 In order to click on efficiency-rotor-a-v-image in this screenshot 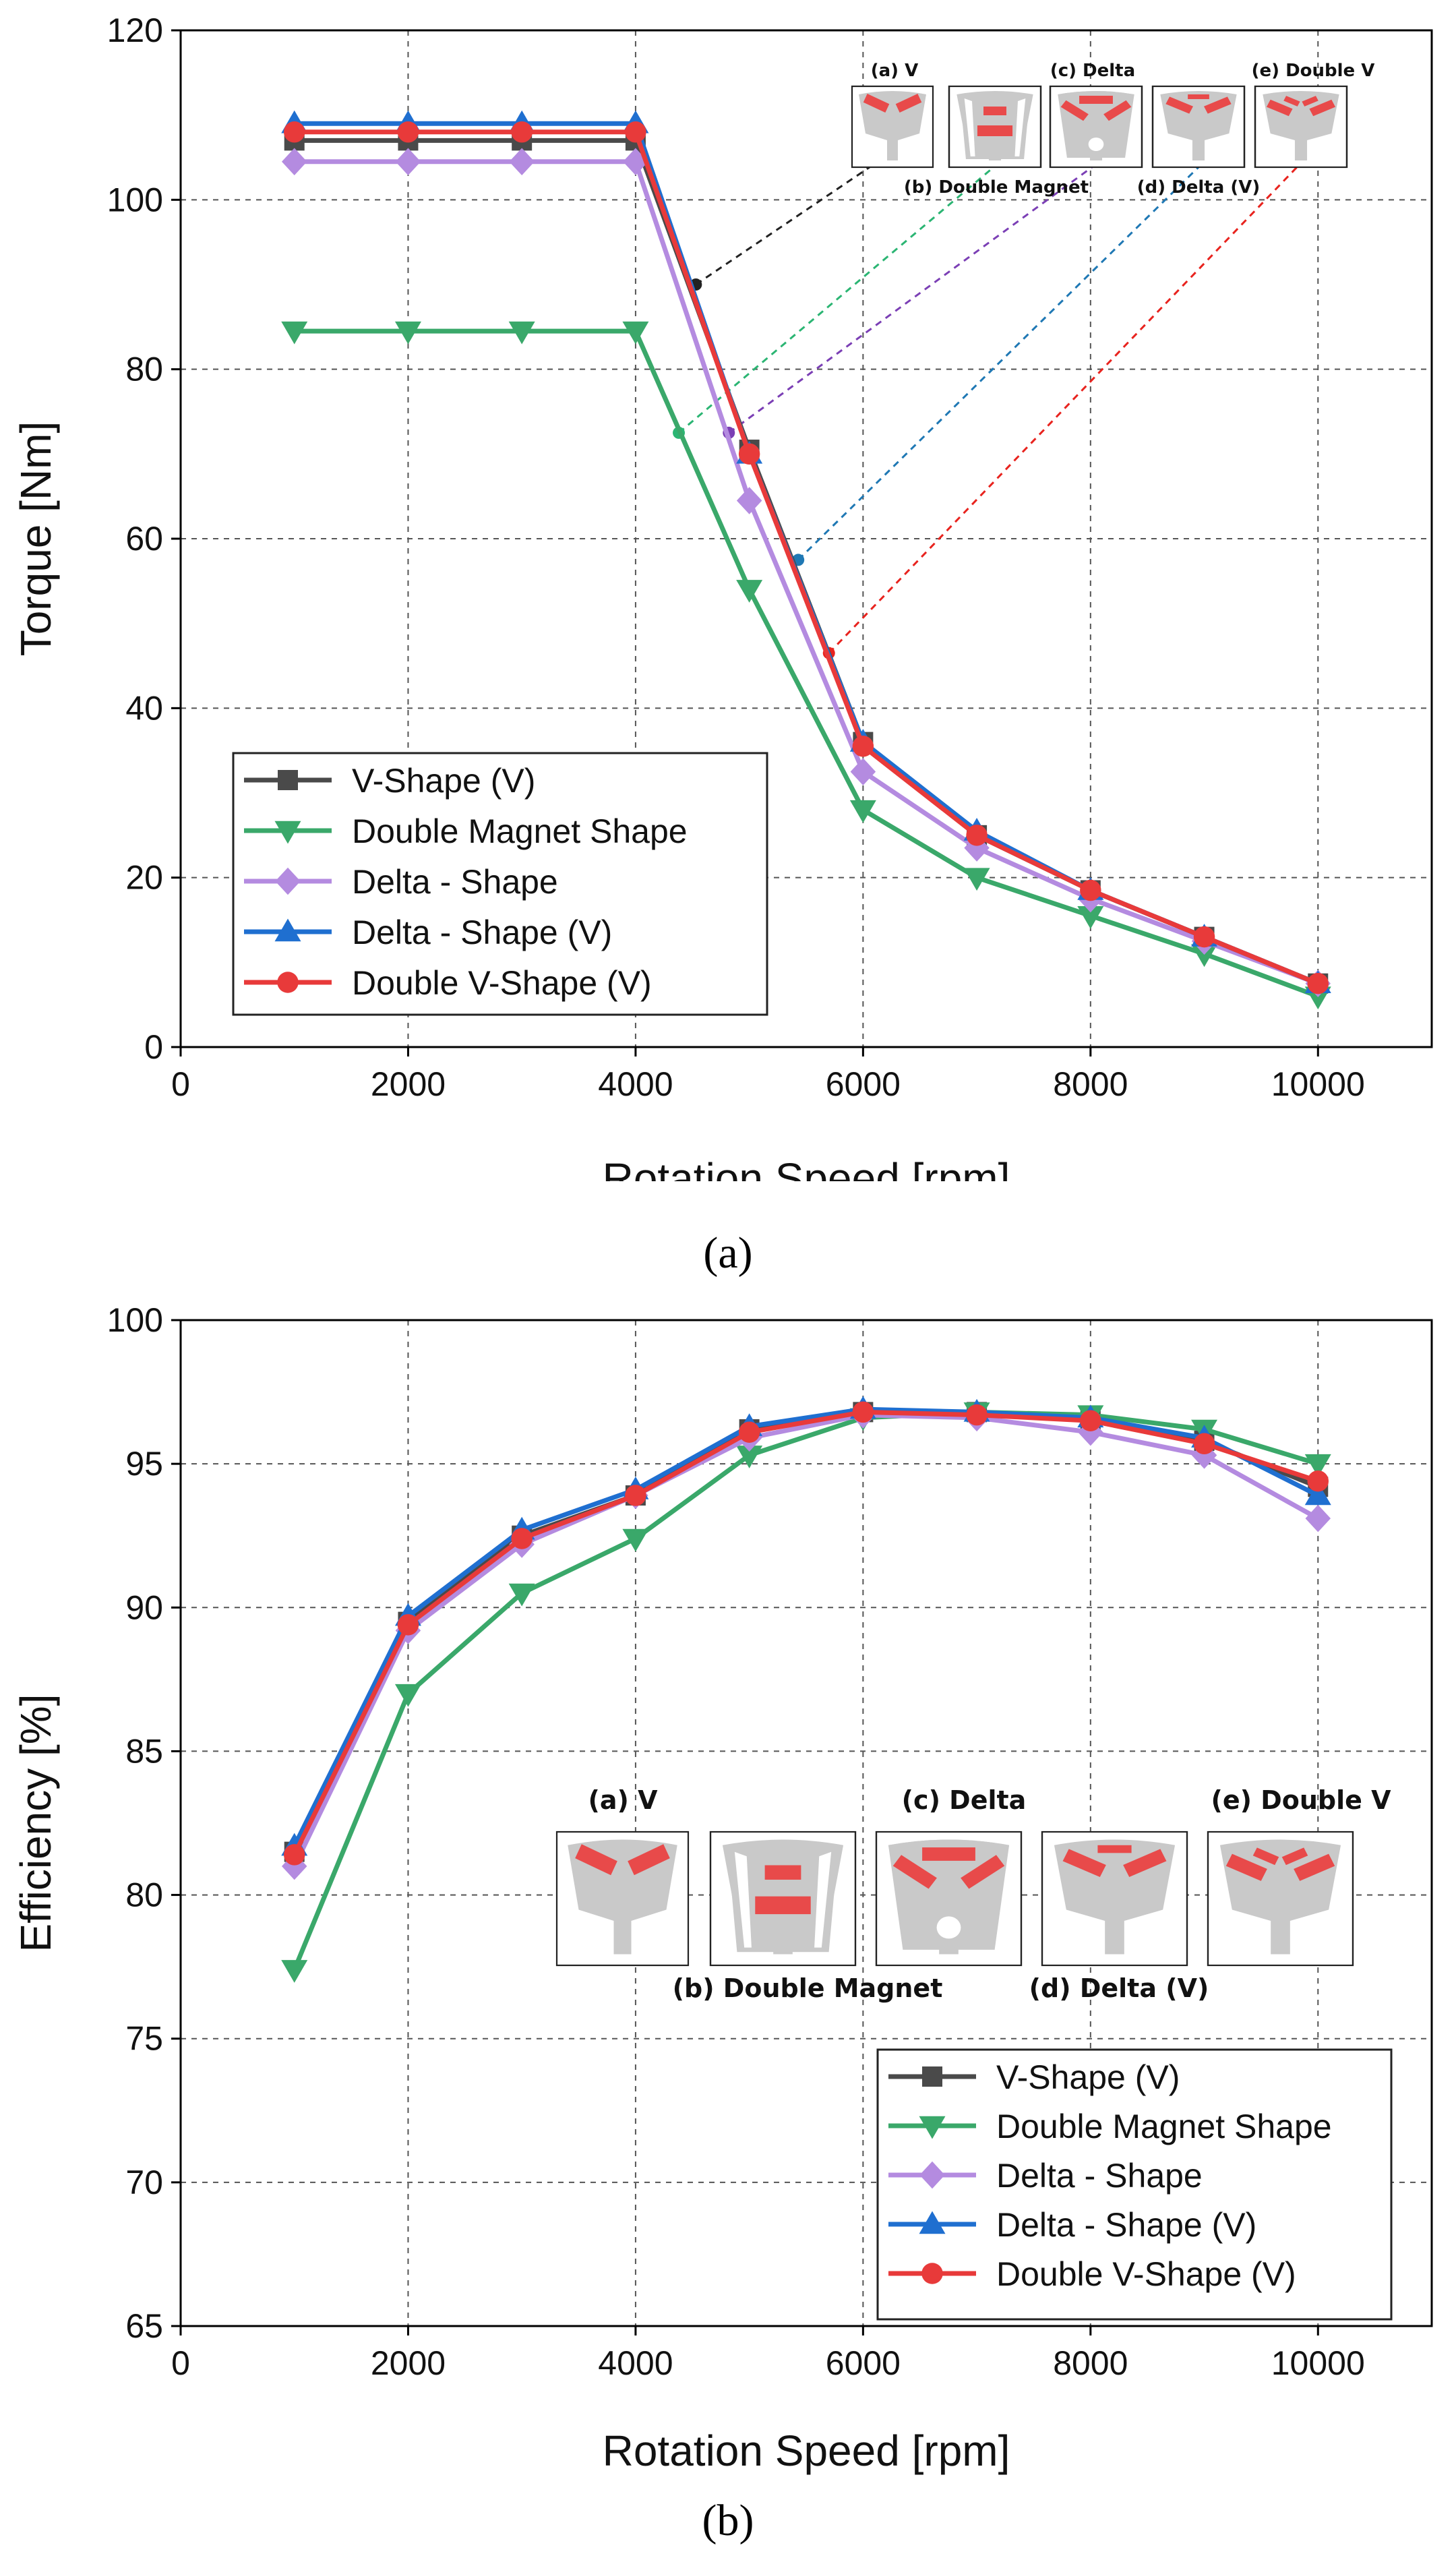, I will do `click(622, 1898)`.